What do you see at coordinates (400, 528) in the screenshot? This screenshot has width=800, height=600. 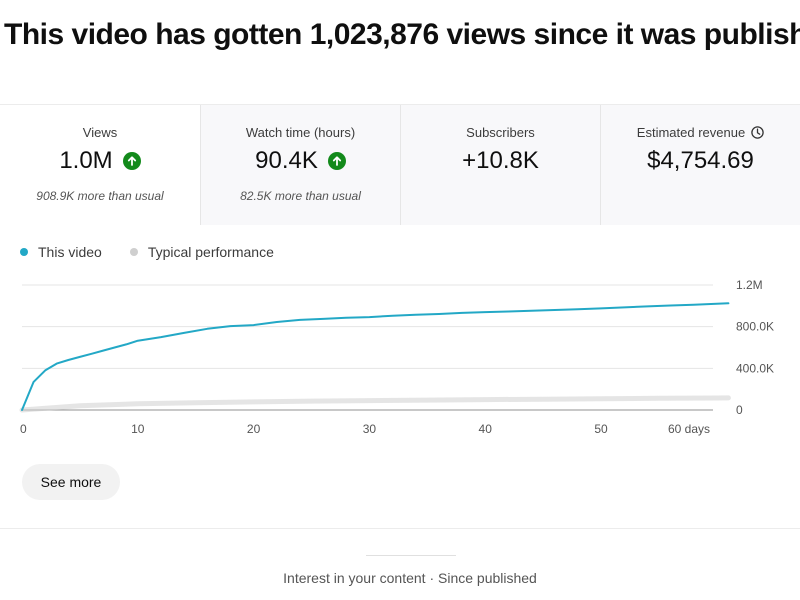 I see `section-divider` at bounding box center [400, 528].